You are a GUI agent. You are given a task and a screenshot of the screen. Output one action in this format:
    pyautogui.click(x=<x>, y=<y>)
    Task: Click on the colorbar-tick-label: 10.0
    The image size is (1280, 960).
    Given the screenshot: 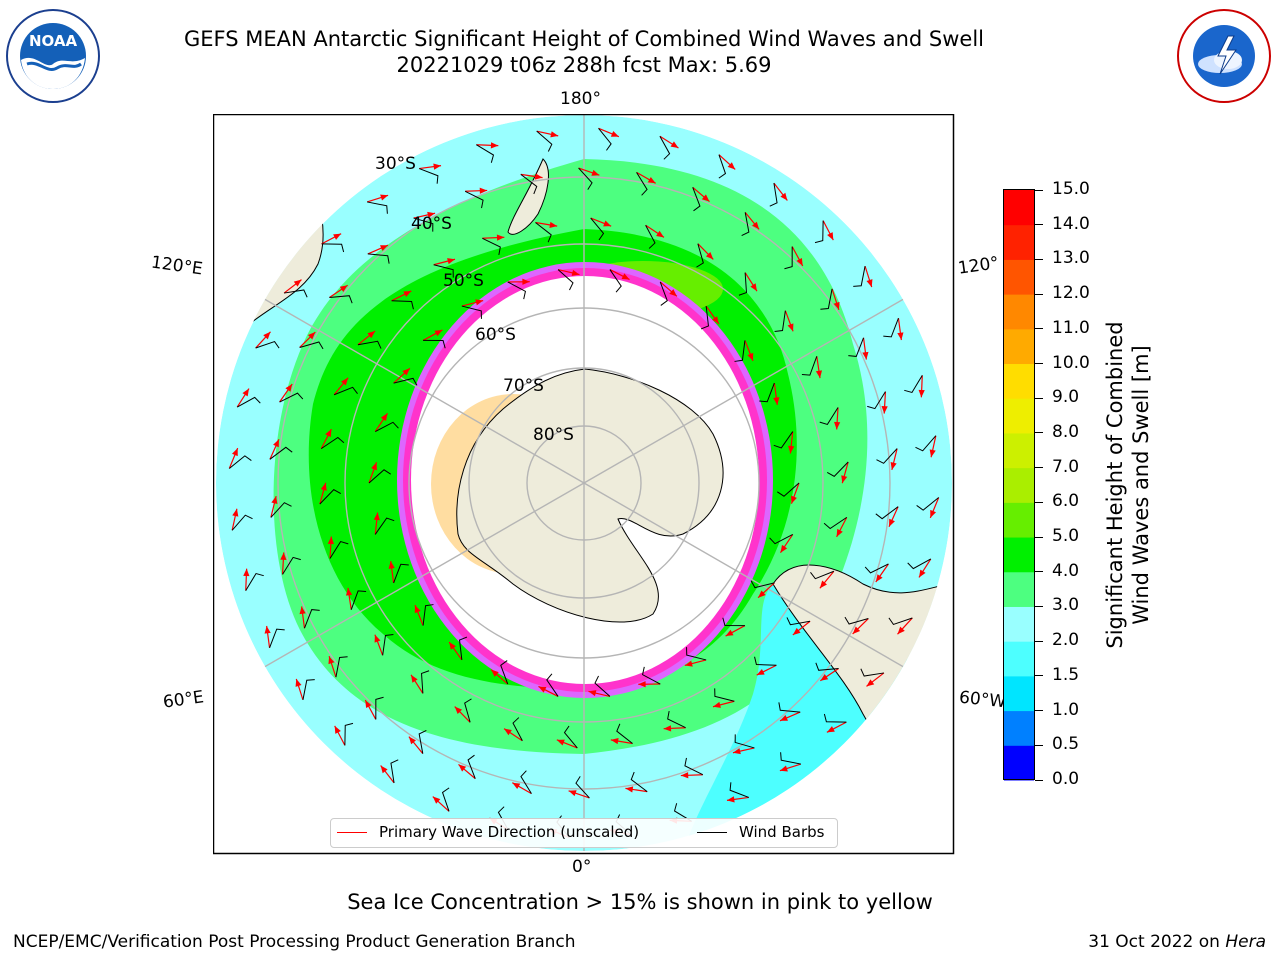 What is the action you would take?
    pyautogui.click(x=1071, y=362)
    